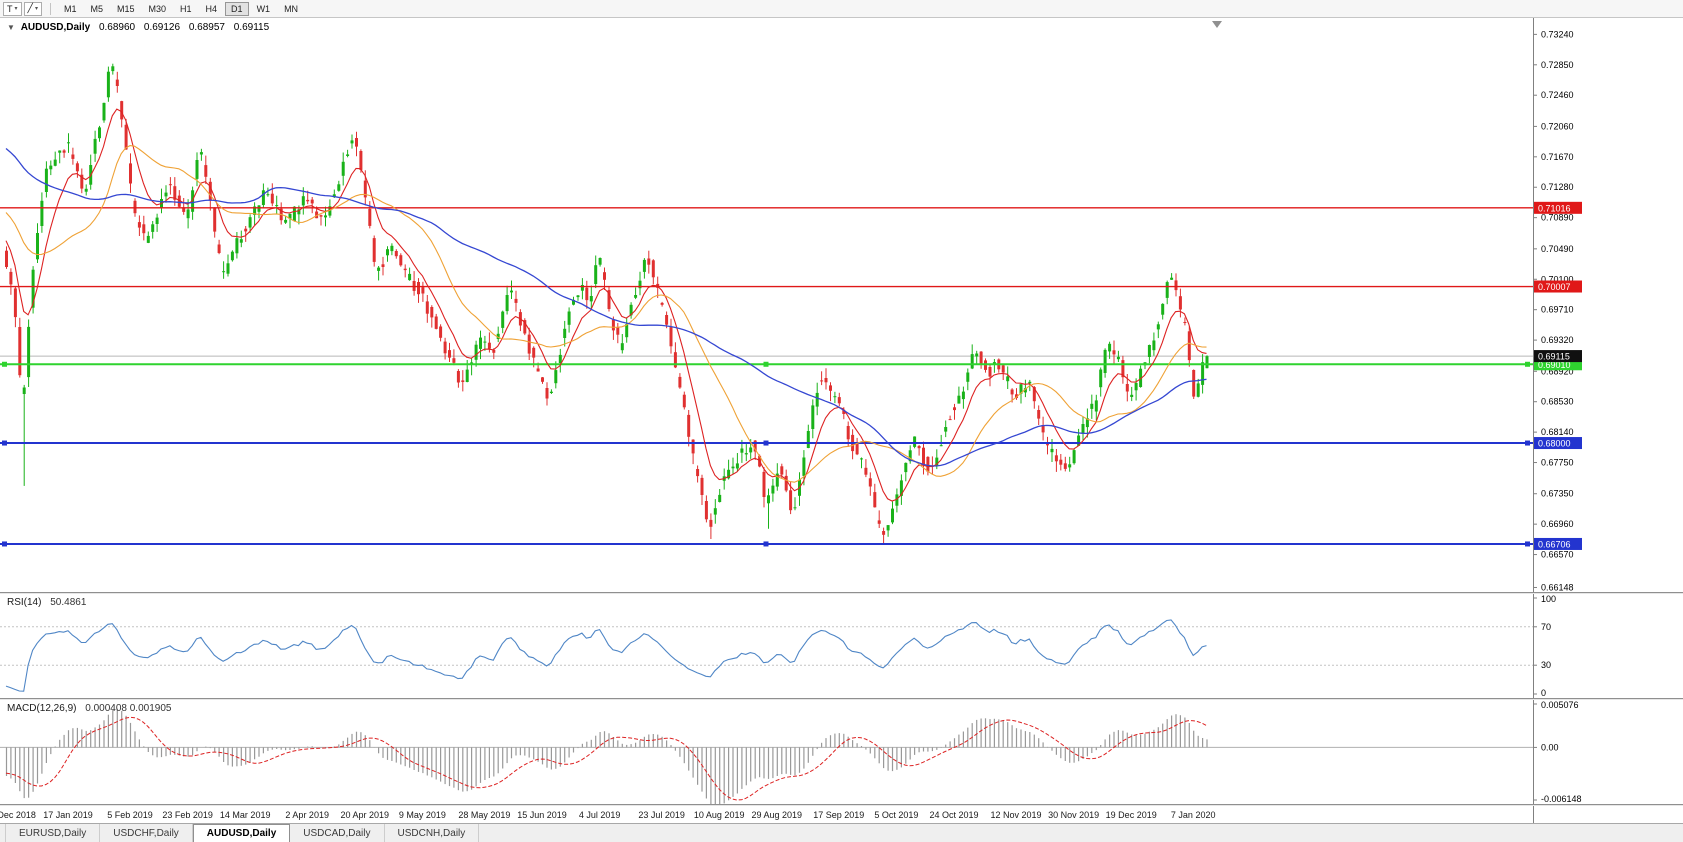 The image size is (1683, 842). What do you see at coordinates (24, 602) in the screenshot?
I see `rsi-label: RSI(14)` at bounding box center [24, 602].